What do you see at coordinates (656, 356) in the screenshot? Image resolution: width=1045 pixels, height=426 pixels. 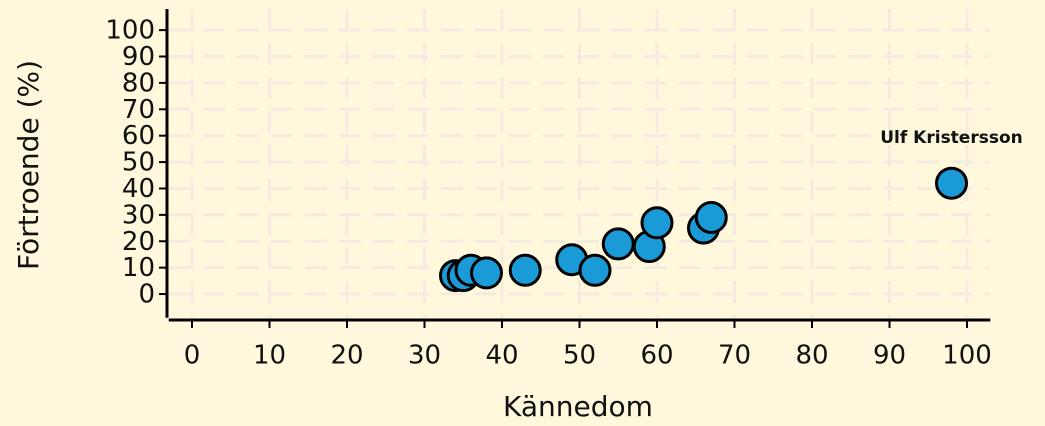 I see `x-tick-label: 60` at bounding box center [656, 356].